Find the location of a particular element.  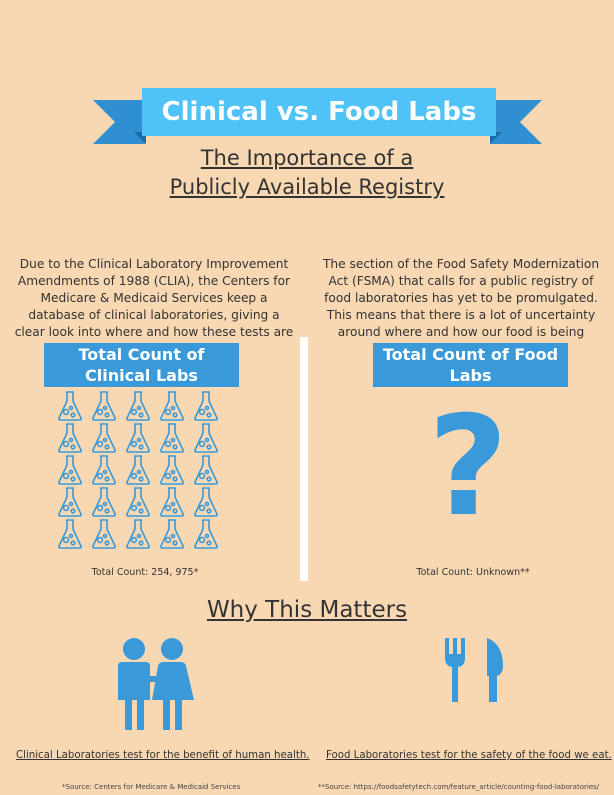

subtitle-line-2: Publicly Available Registry is located at coordinates (307, 187).